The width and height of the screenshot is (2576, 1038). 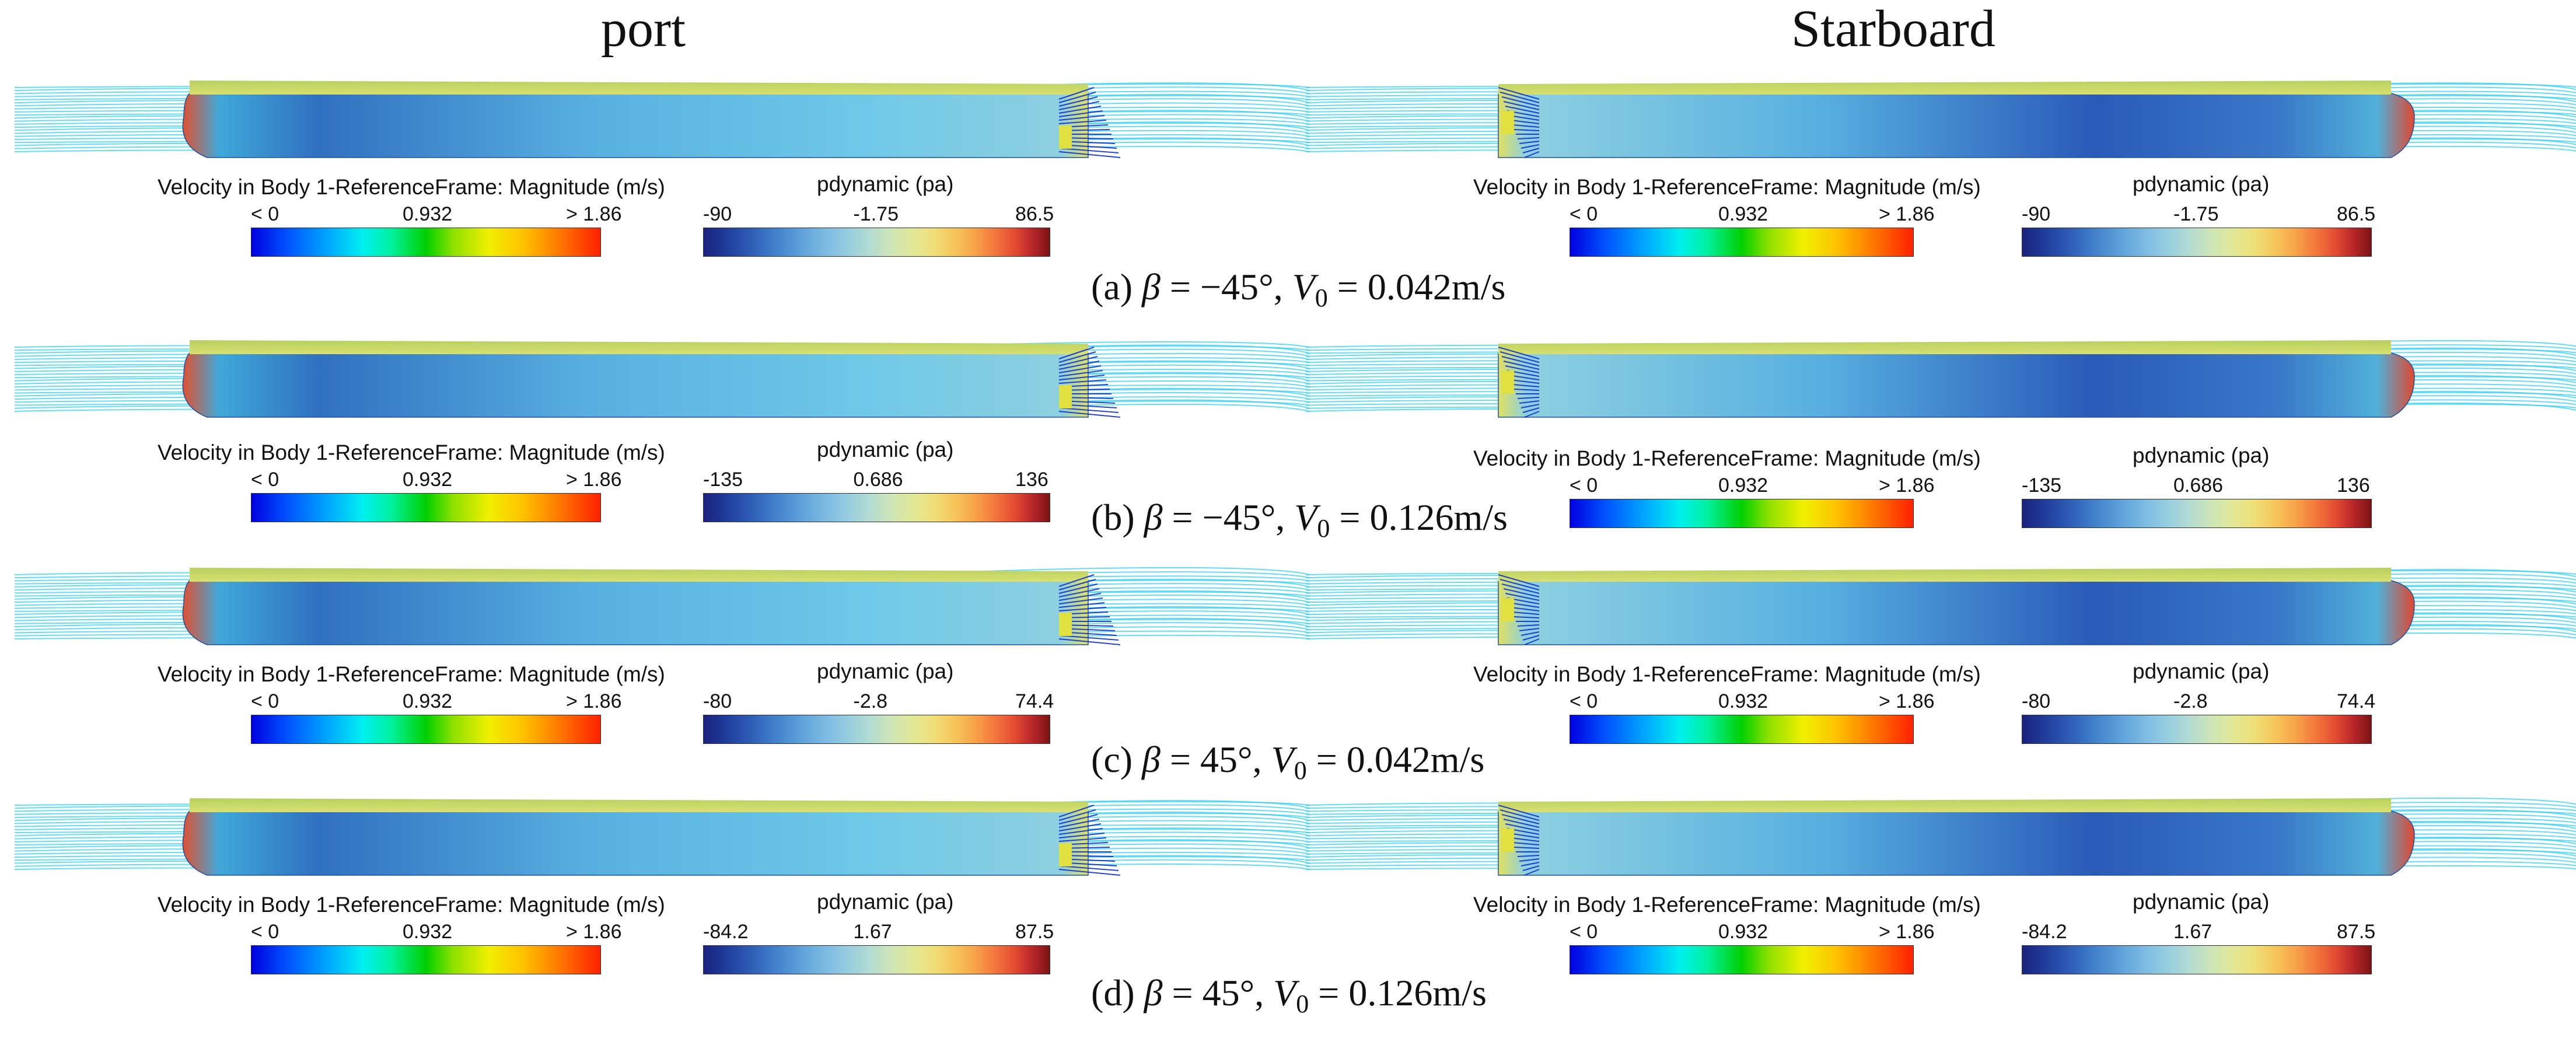 I want to click on caption-prefix: (a), so click(x=1112, y=286).